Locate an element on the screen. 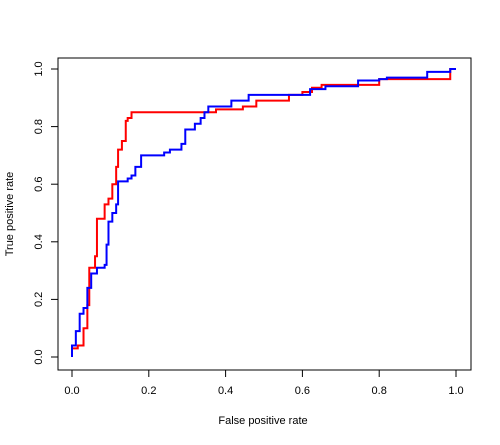 This screenshot has height=445, width=500. x-tick-label: 0.2 is located at coordinates (148, 391).